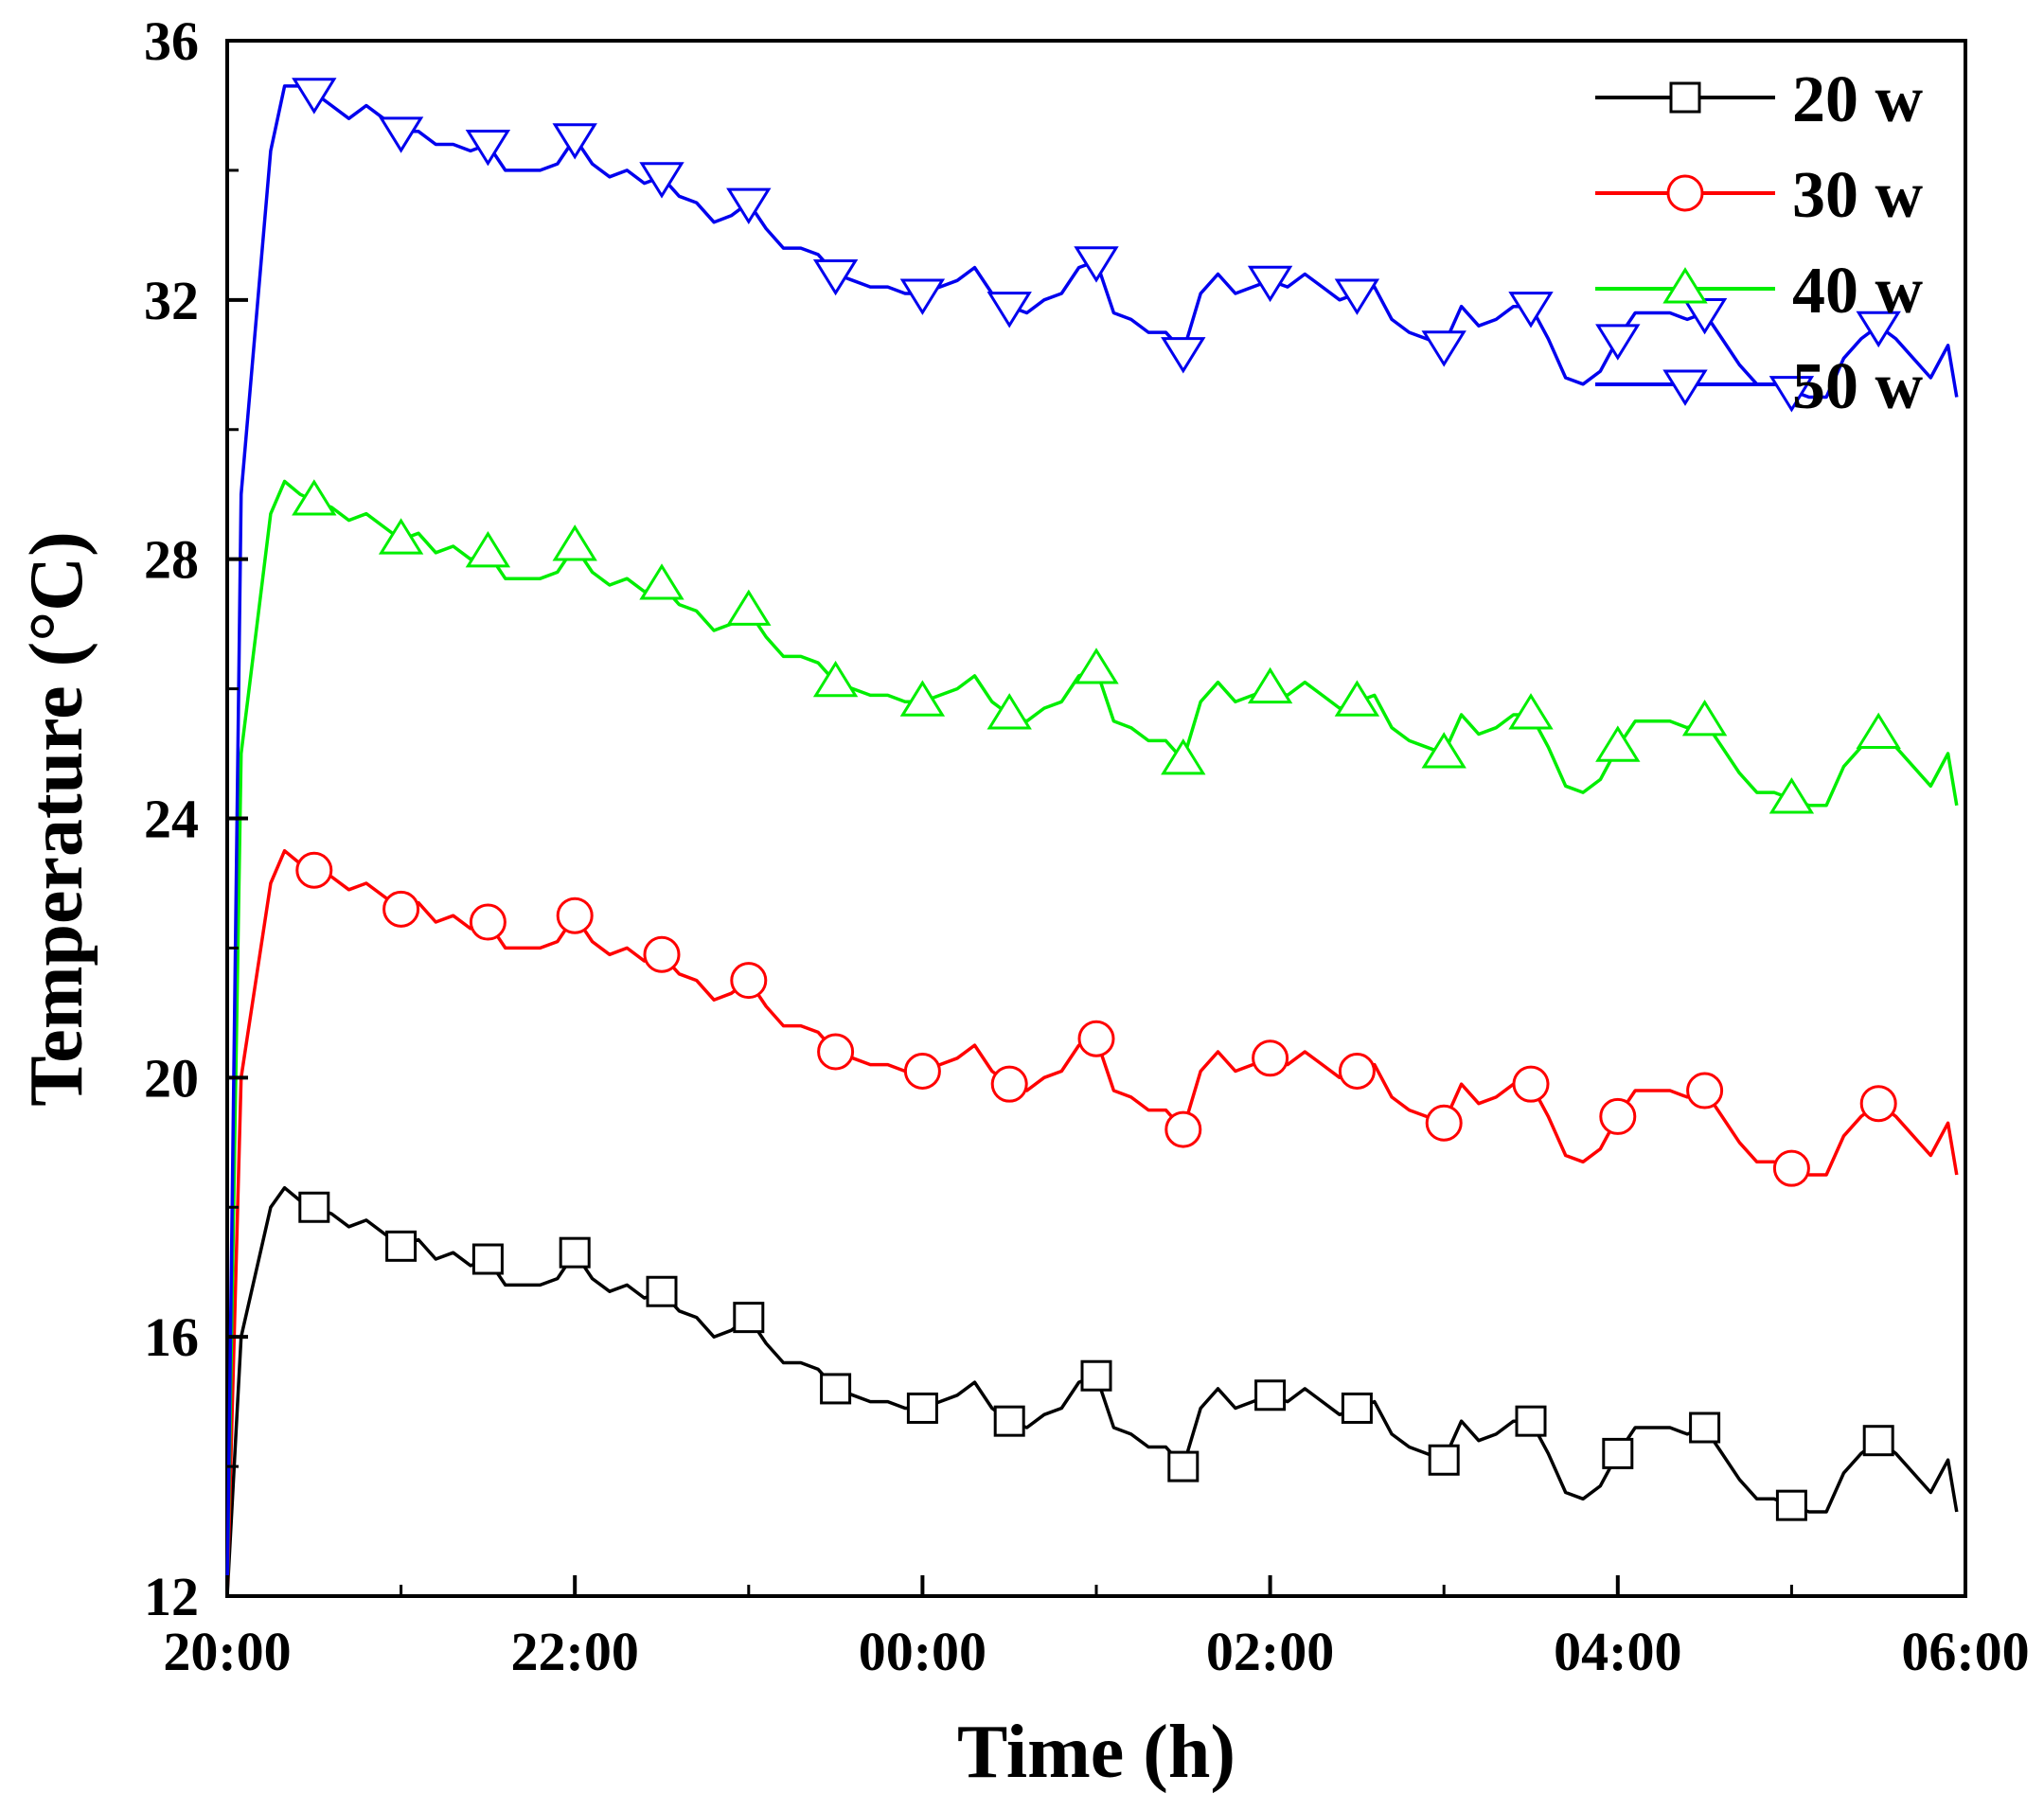  I want to click on legend-label: 50 w, so click(1858, 386).